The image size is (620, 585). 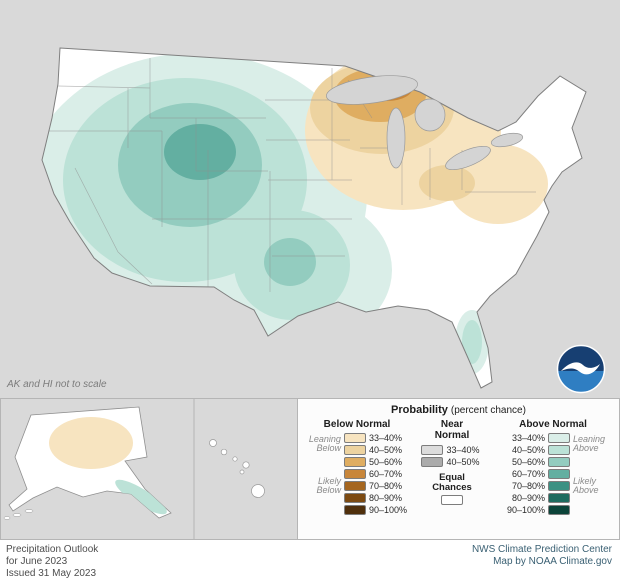 What do you see at coordinates (452, 482) in the screenshot?
I see `equal-chances-label: Equal Chances` at bounding box center [452, 482].